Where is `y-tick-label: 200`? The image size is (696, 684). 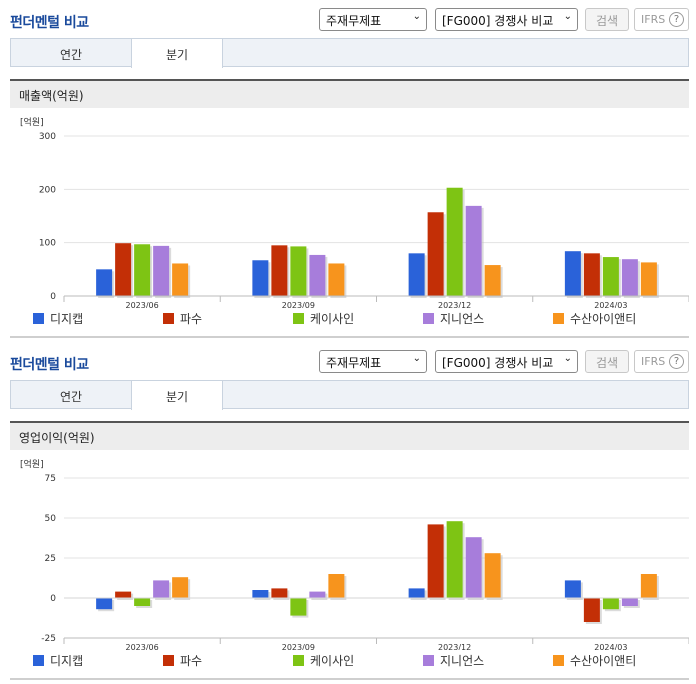
y-tick-label: 200 is located at coordinates (47, 190).